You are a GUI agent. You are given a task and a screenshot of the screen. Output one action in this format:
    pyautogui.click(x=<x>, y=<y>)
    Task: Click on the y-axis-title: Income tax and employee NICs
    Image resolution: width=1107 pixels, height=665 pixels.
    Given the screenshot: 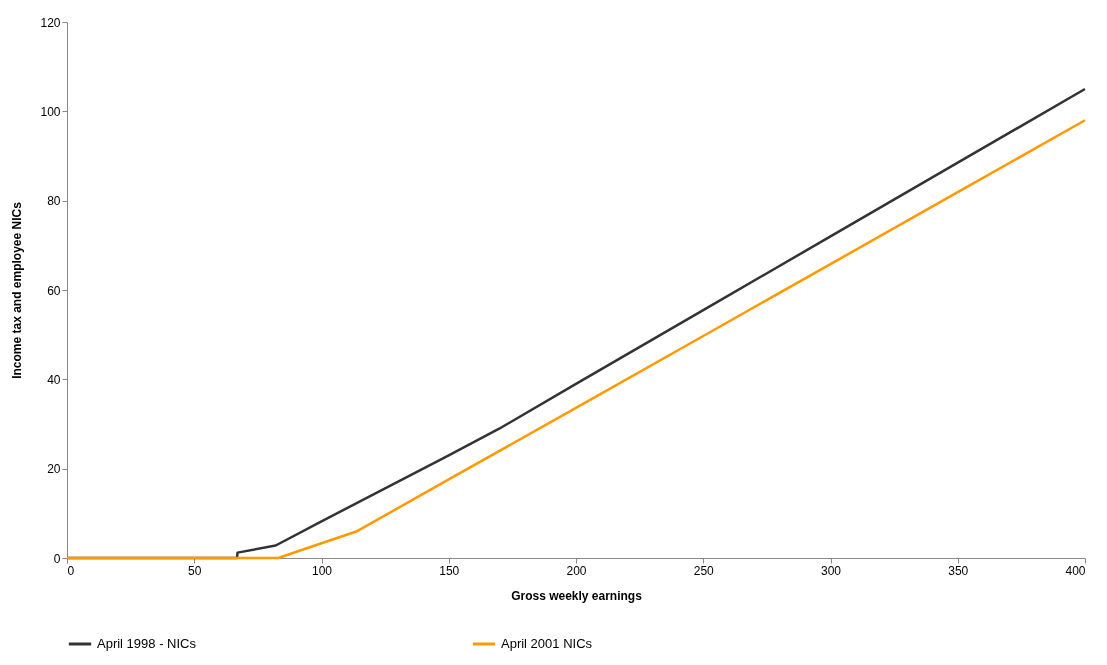 What is the action you would take?
    pyautogui.click(x=17, y=290)
    